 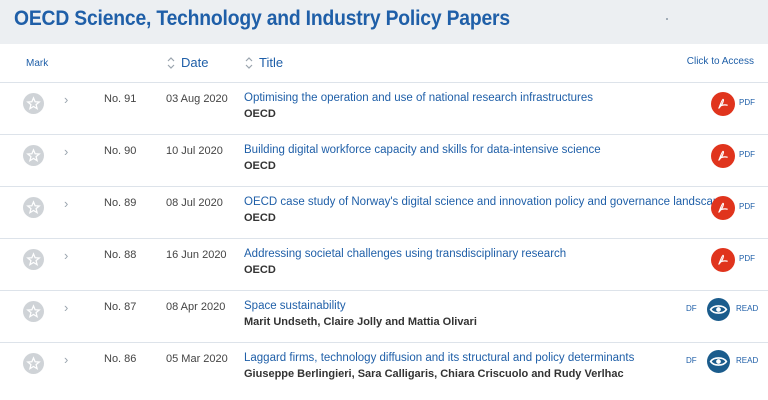 I want to click on paper-date: 08 Apr 2020, so click(x=196, y=307).